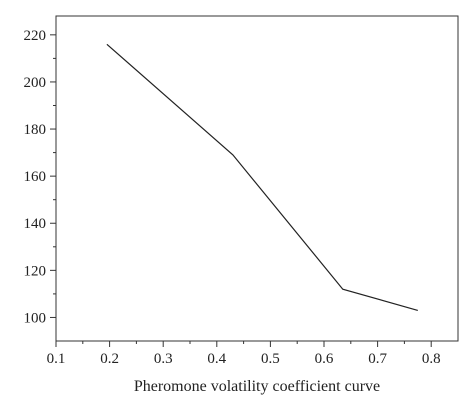  Describe the element at coordinates (324, 359) in the screenshot. I see `x-tick-label: 0.6` at that location.